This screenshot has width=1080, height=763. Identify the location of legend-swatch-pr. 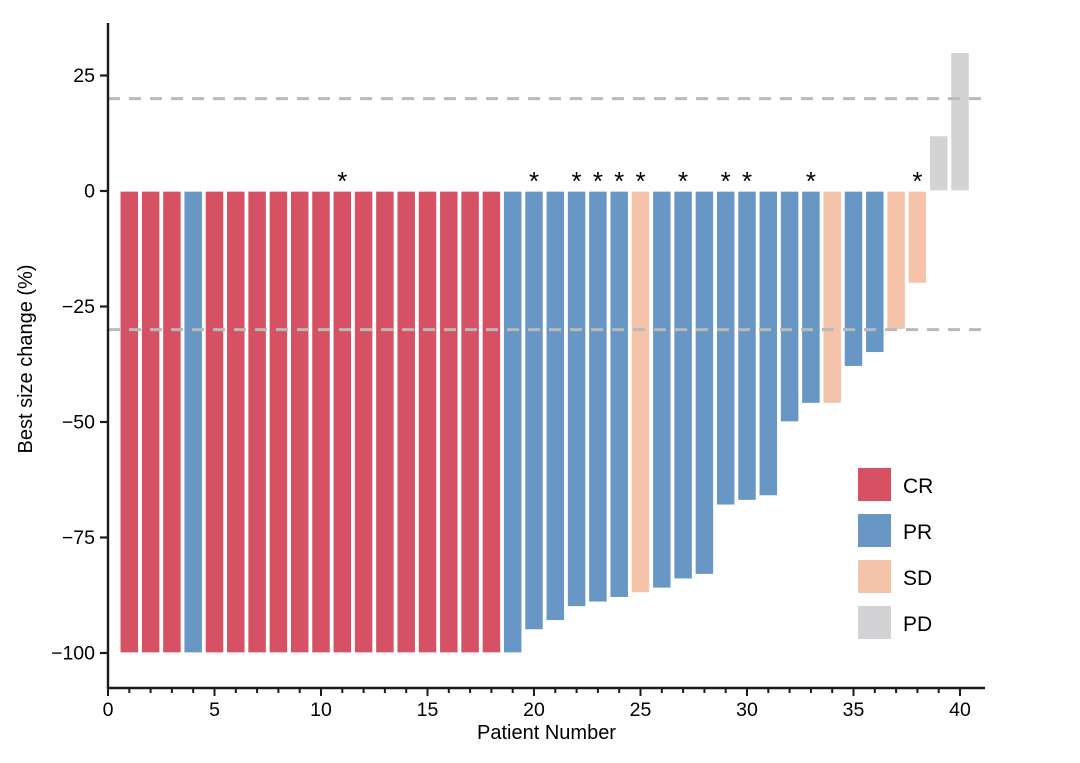
(874, 530).